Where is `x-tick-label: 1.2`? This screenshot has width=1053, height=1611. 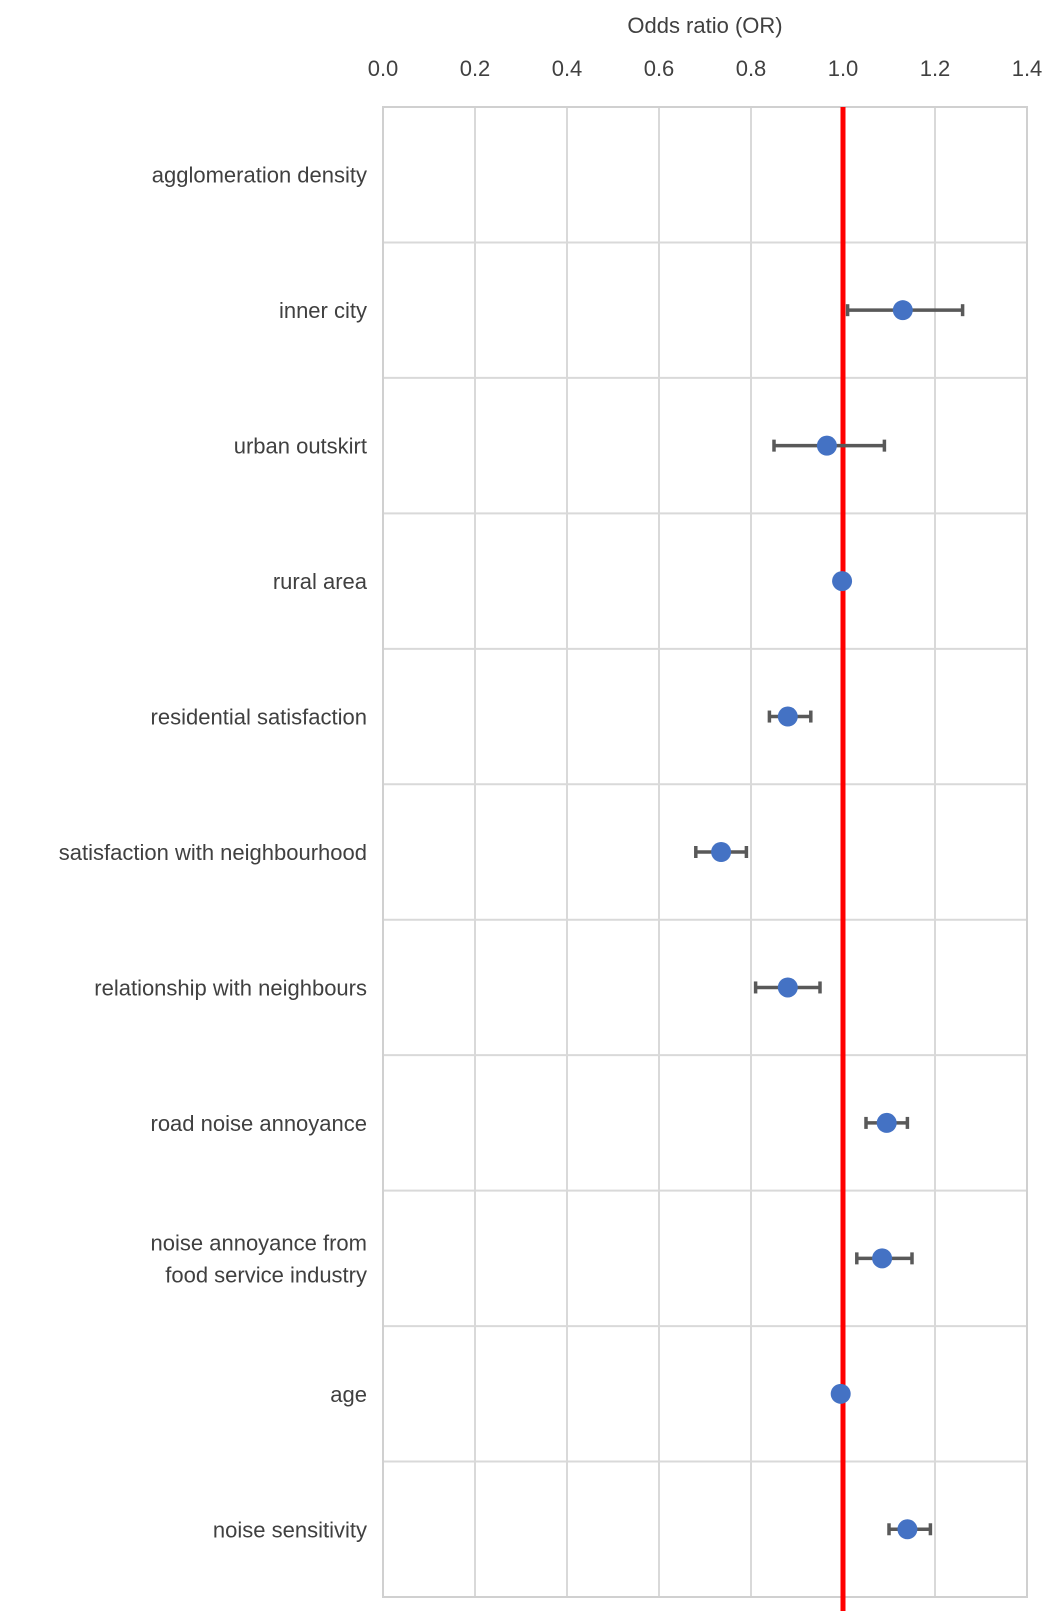
x-tick-label: 1.2 is located at coordinates (935, 68).